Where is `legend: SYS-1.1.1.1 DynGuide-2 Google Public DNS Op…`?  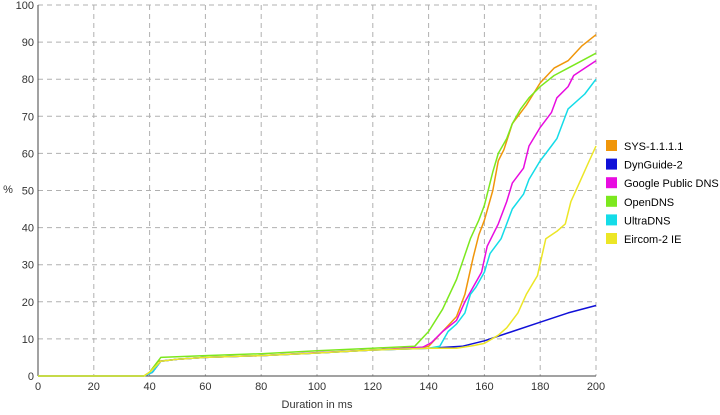 legend: SYS-1.1.1.1 DynGuide-2 Google Public DNS Op… is located at coordinates (662, 193).